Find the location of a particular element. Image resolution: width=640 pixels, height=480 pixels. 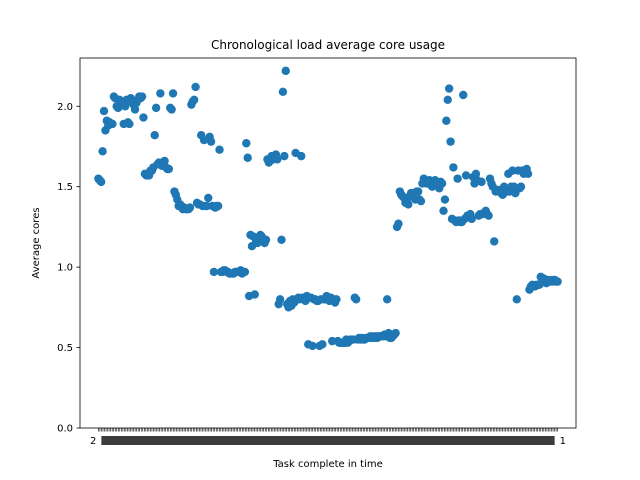

y-tick-label: 0.0 is located at coordinates (65, 429).